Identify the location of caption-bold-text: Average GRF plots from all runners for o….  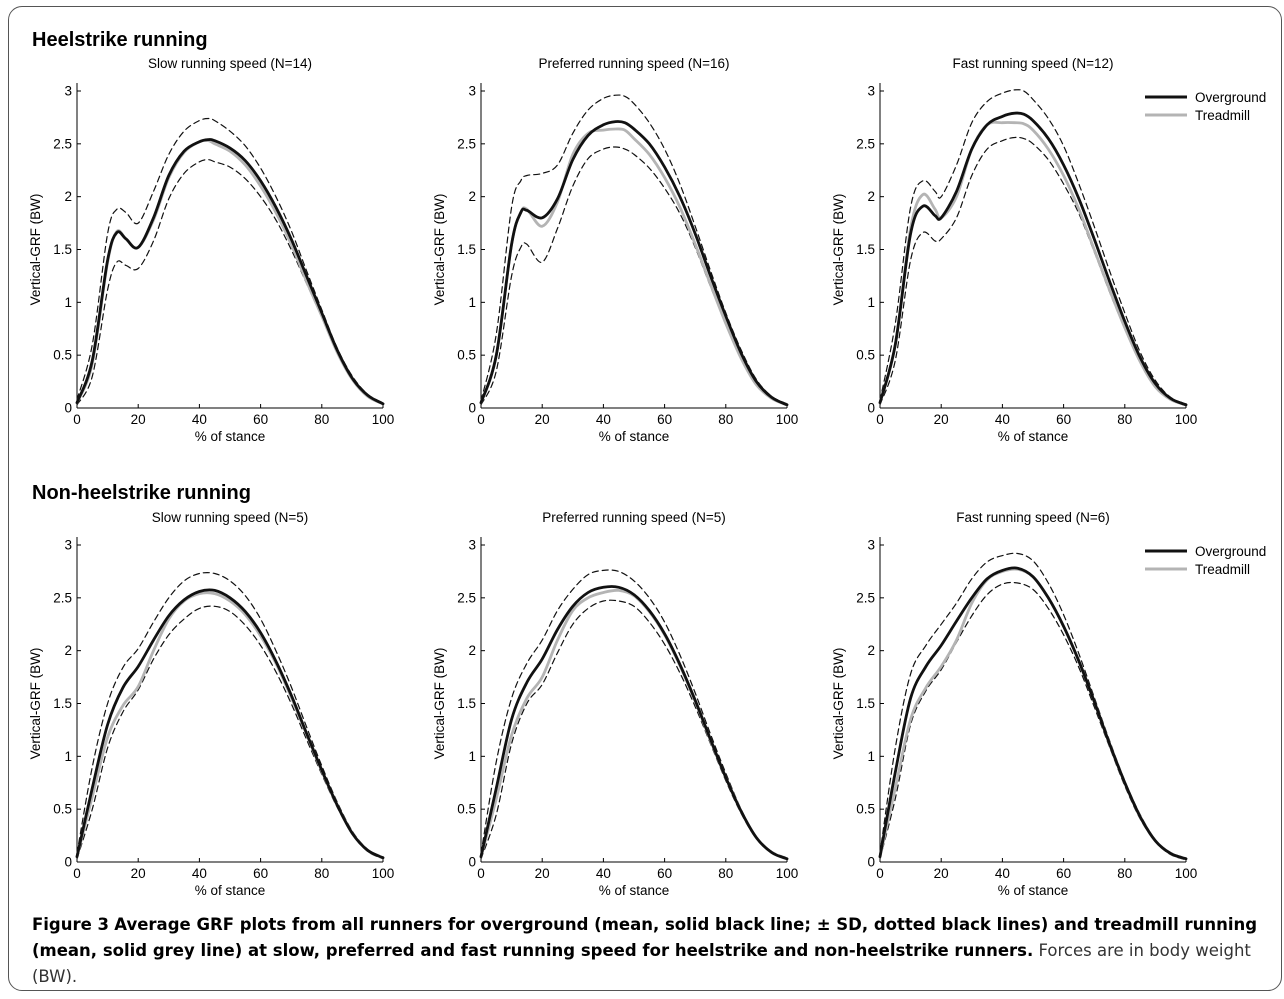
(645, 937).